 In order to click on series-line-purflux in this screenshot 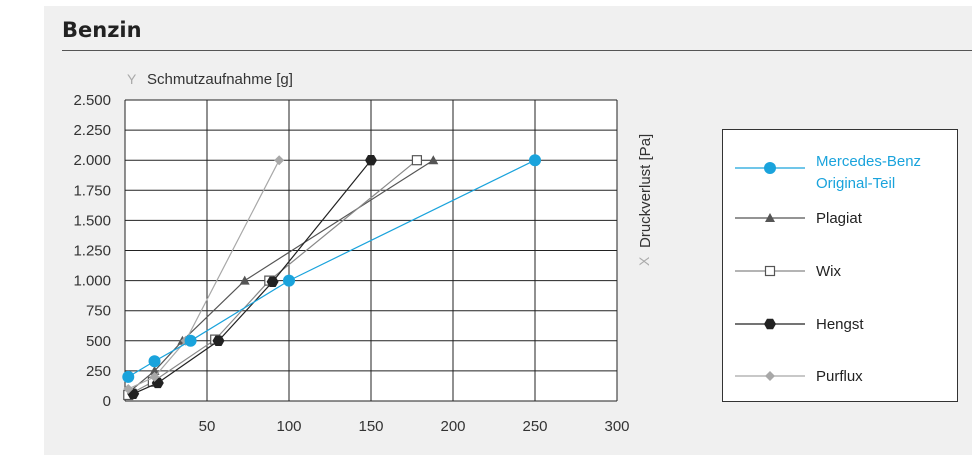, I will do `click(204, 274)`.